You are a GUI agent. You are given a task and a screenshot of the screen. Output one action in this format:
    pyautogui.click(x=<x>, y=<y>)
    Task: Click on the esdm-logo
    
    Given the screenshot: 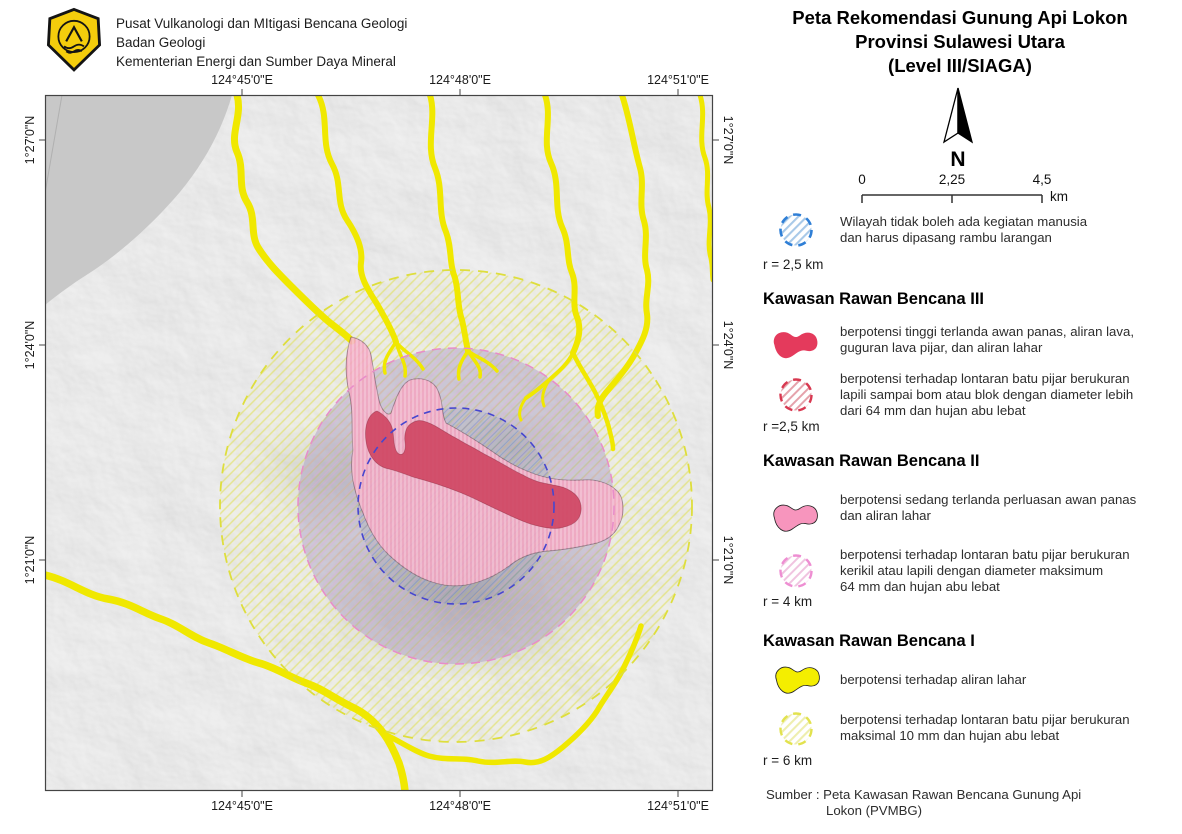 What is the action you would take?
    pyautogui.click(x=74, y=39)
    